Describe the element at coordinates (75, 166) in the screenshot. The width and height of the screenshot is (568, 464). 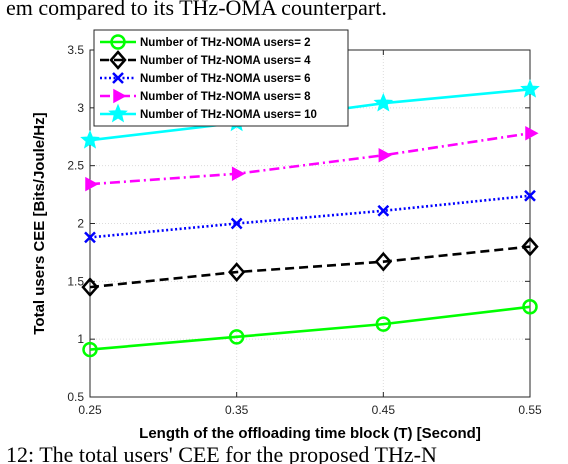
I see `y-tick-label: 2.5` at that location.